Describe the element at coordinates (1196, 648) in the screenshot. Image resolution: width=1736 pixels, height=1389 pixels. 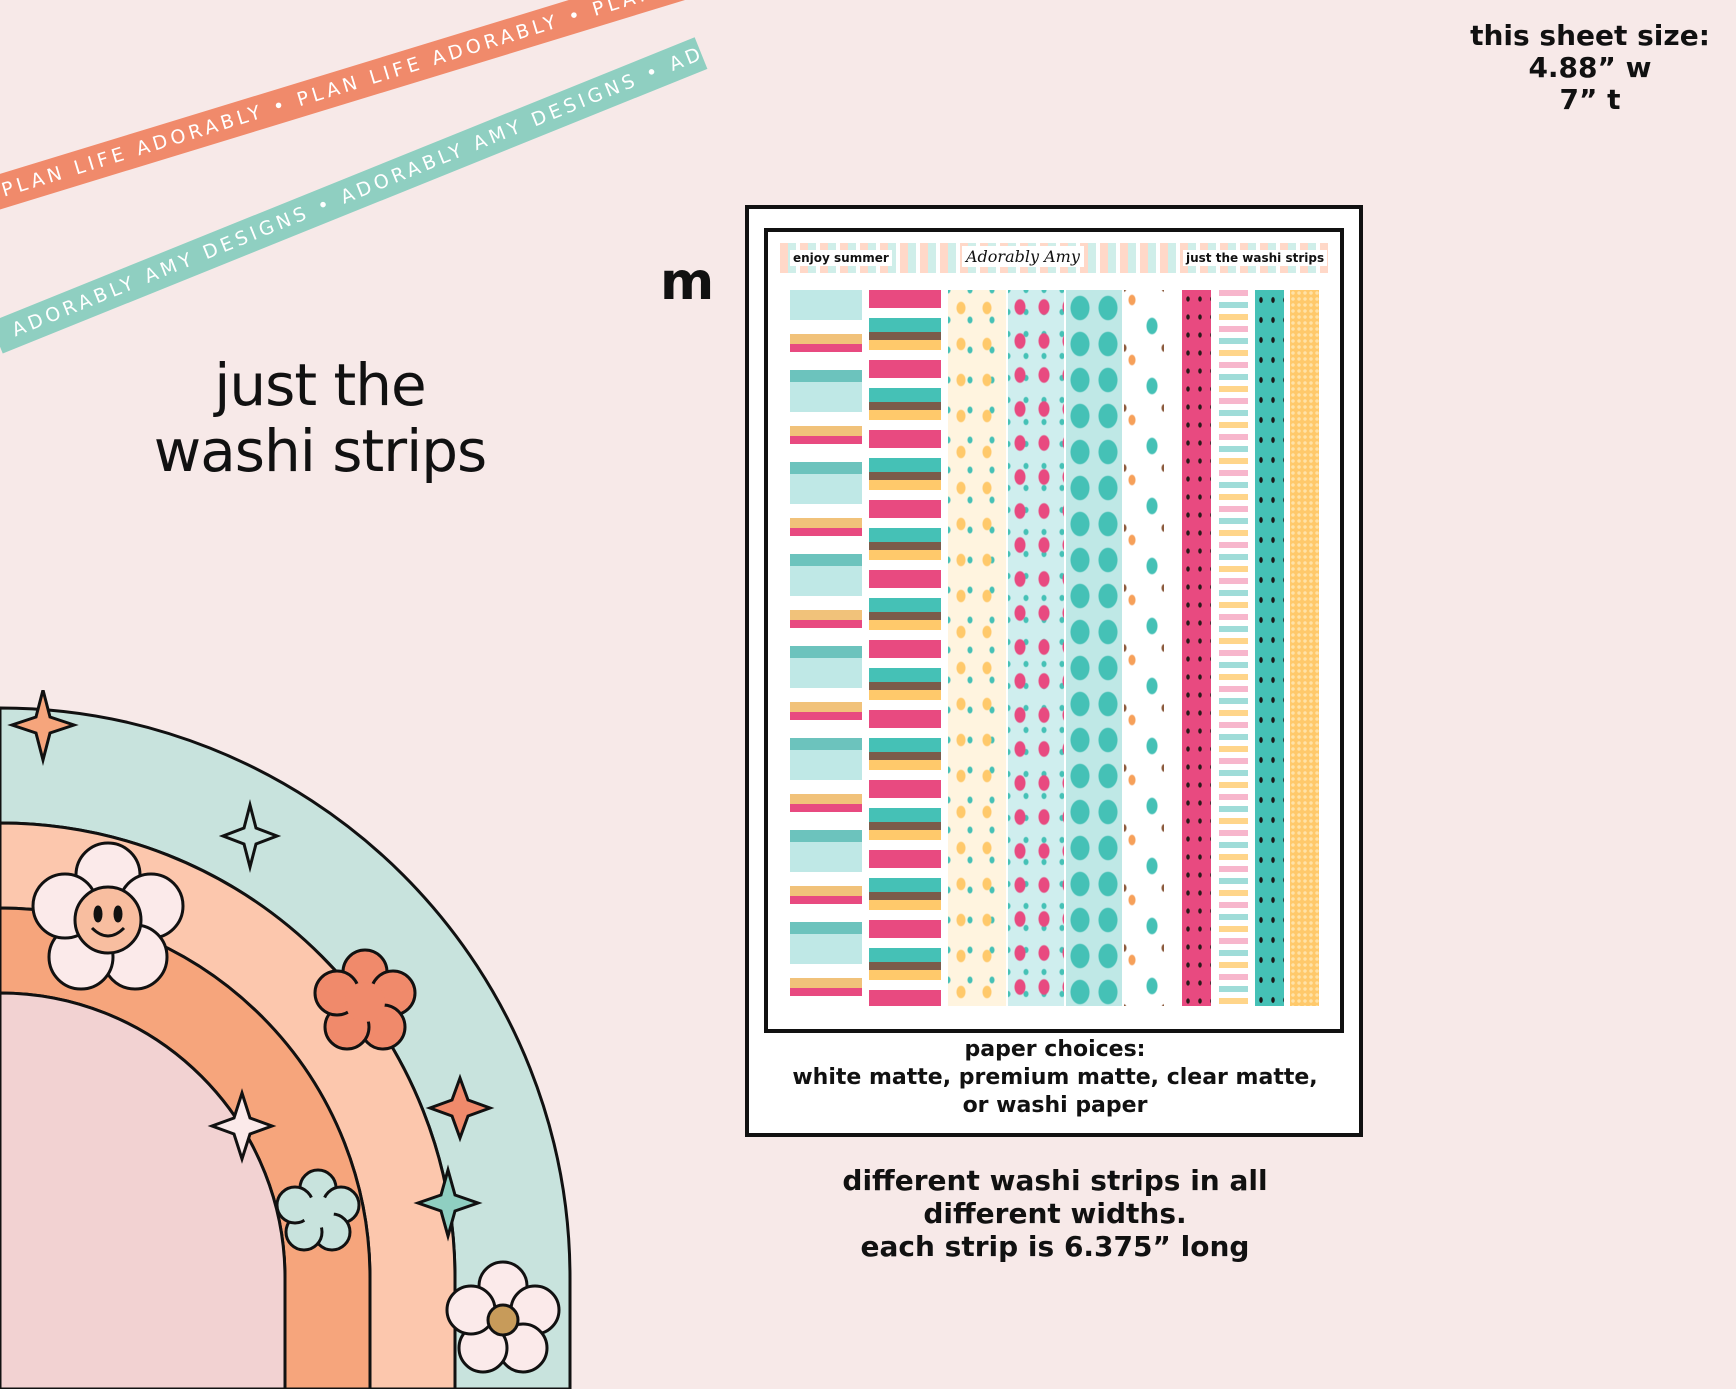
I see `washi-strip-pink-seeds` at that location.